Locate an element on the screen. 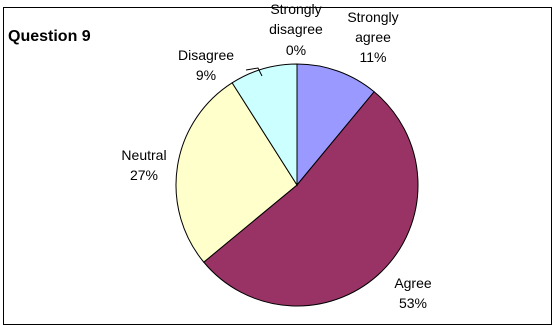  slice-label-agree: Agree is located at coordinates (413, 283).